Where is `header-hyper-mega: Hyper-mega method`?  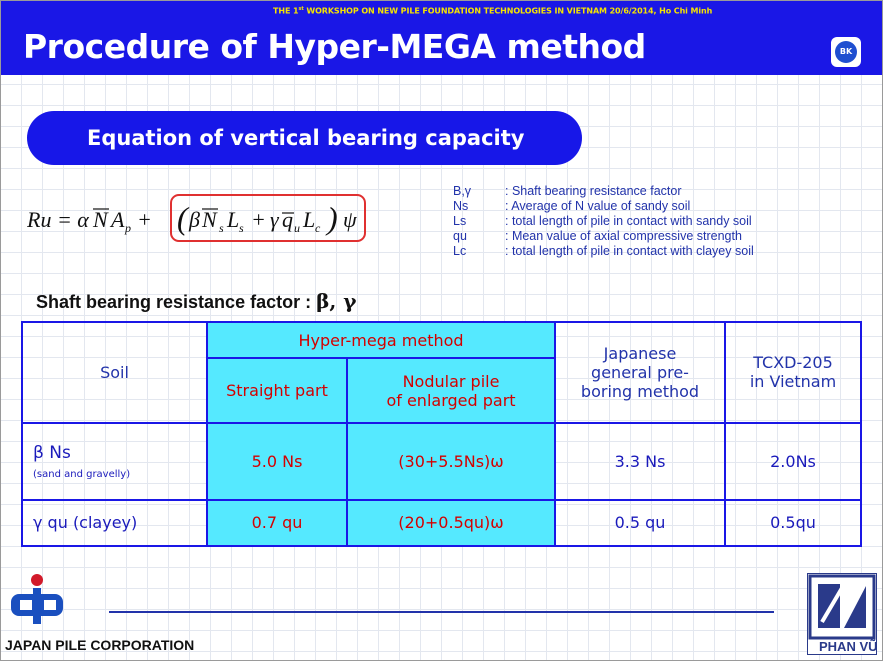 header-hyper-mega: Hyper-mega method is located at coordinates (381, 340).